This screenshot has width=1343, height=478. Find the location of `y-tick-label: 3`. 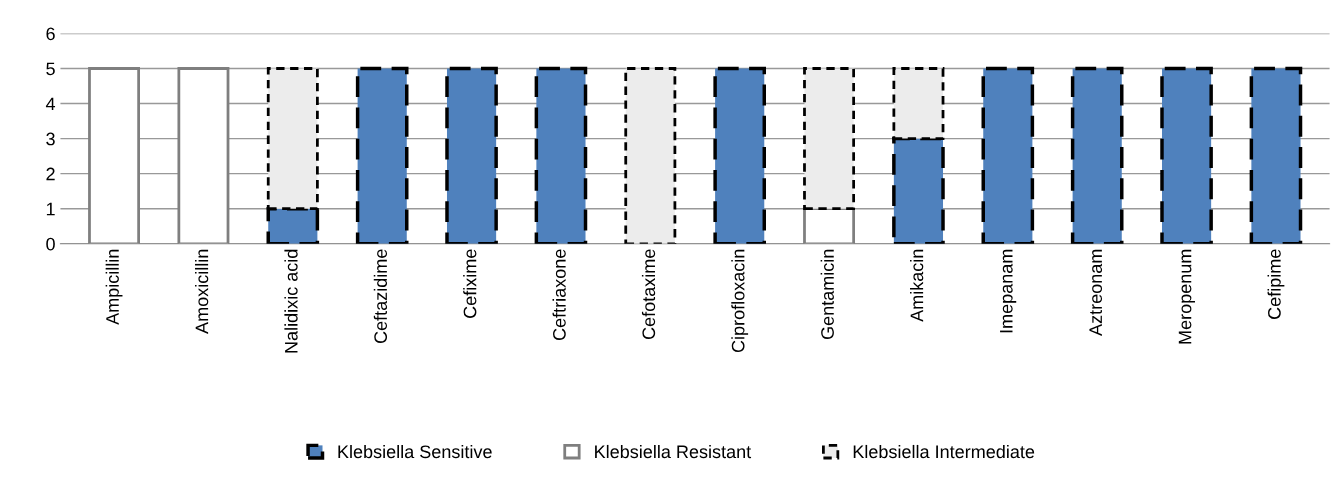

y-tick-label: 3 is located at coordinates (50, 139).